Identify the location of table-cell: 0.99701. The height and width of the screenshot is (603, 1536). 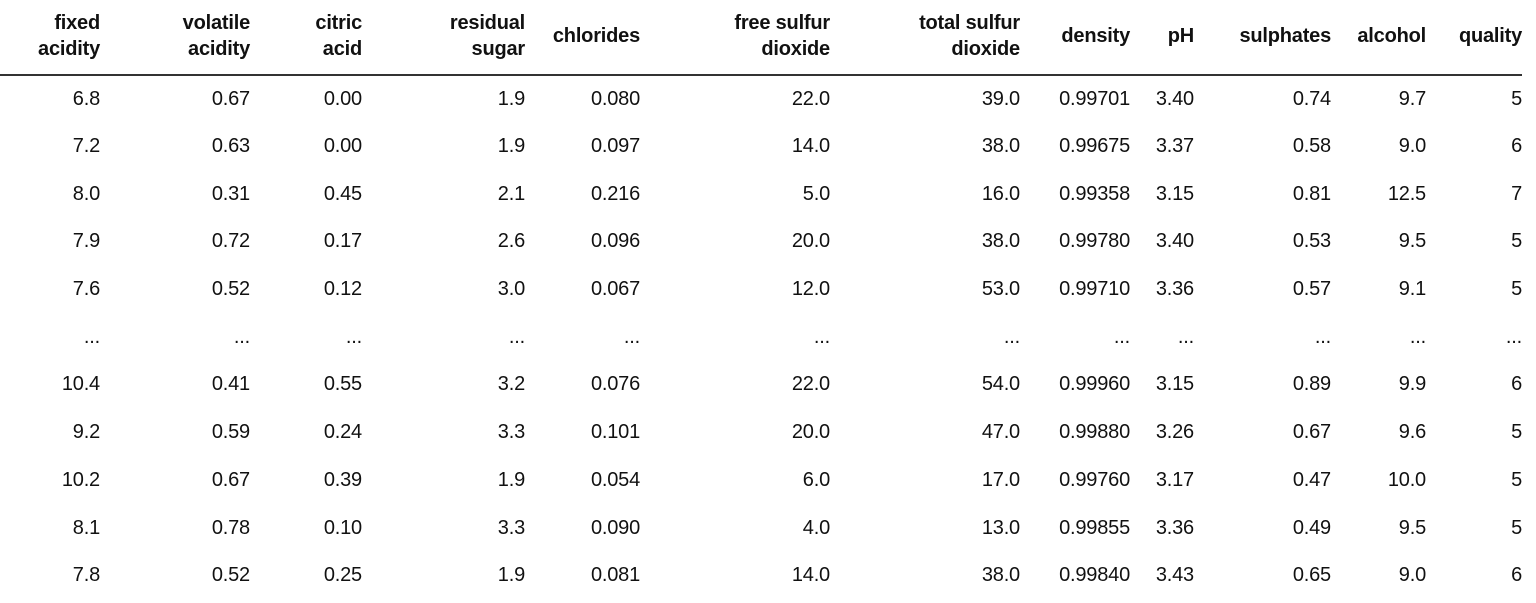
(1094, 98).